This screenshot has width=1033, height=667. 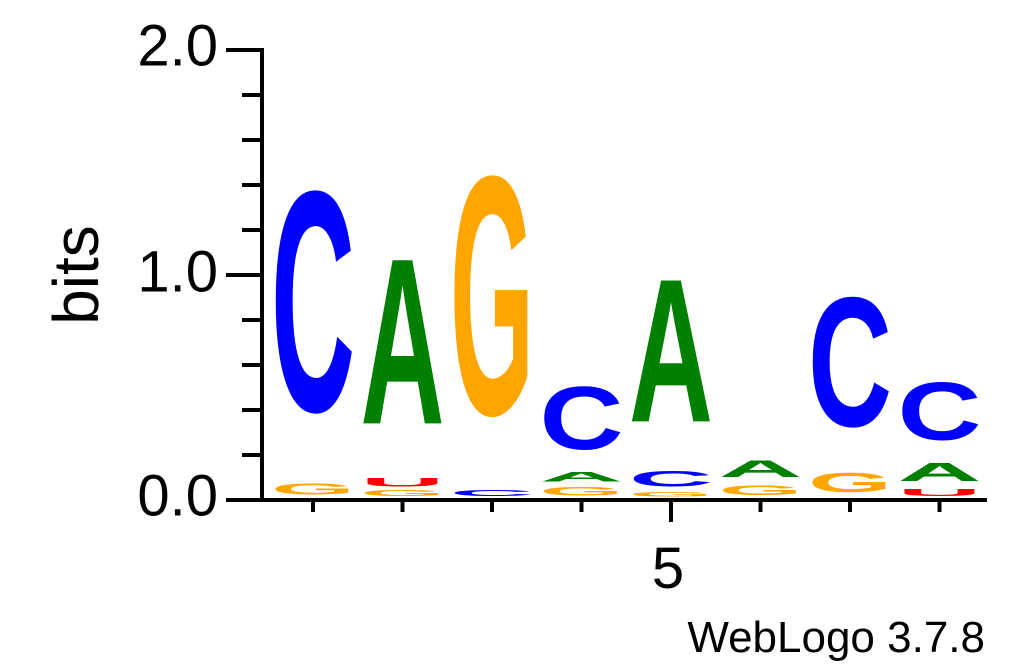 I want to click on y-tick-label-0: 0.0, so click(x=177, y=495).